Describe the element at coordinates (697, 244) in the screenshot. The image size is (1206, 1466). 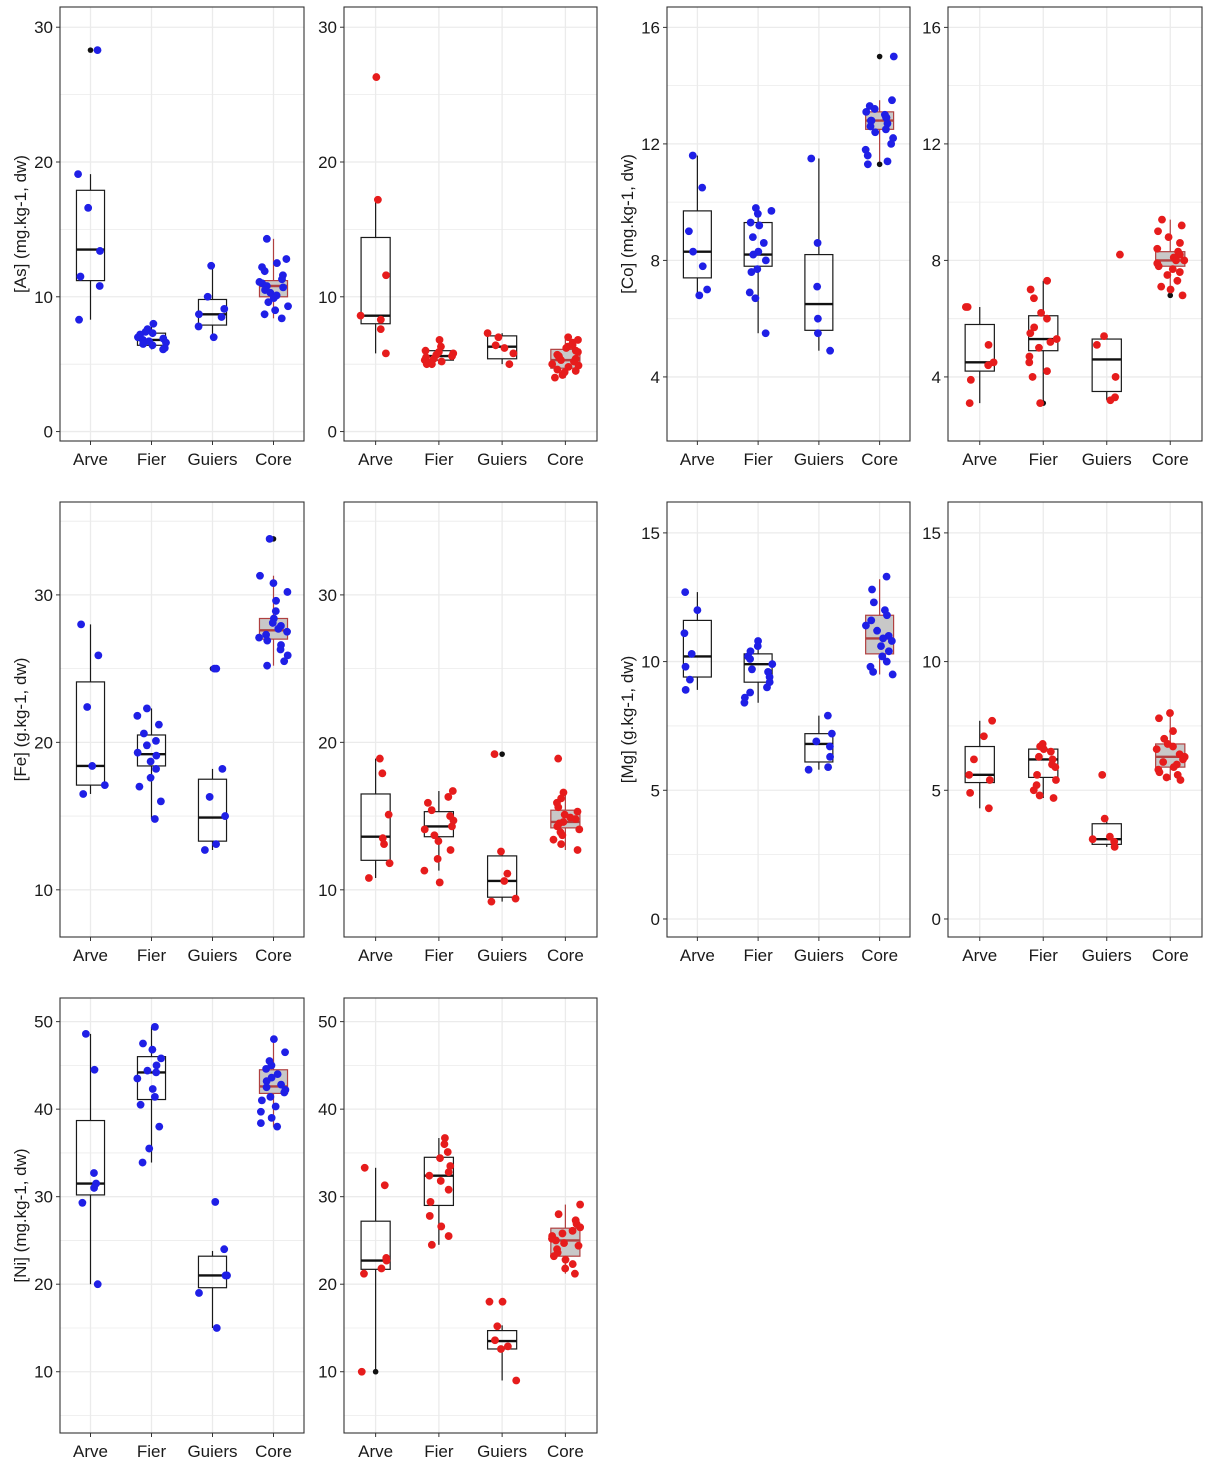
I see `box-iqr` at that location.